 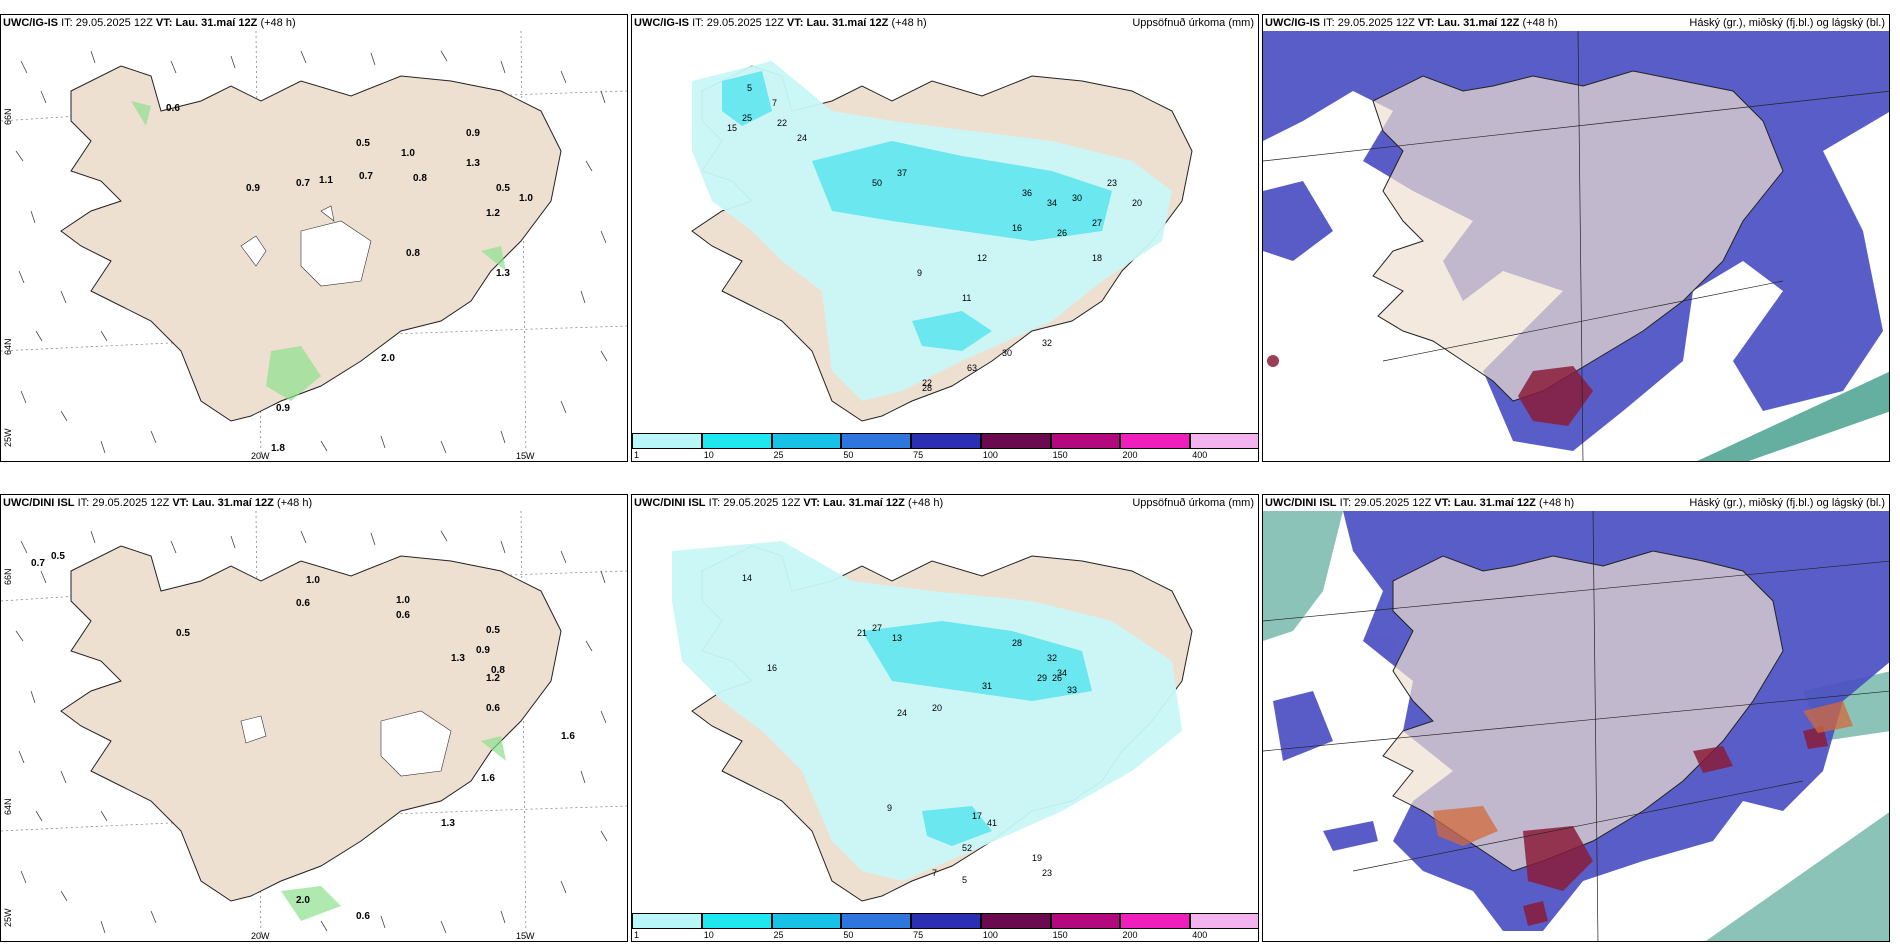 I want to click on green-shading, so click(x=318, y=251).